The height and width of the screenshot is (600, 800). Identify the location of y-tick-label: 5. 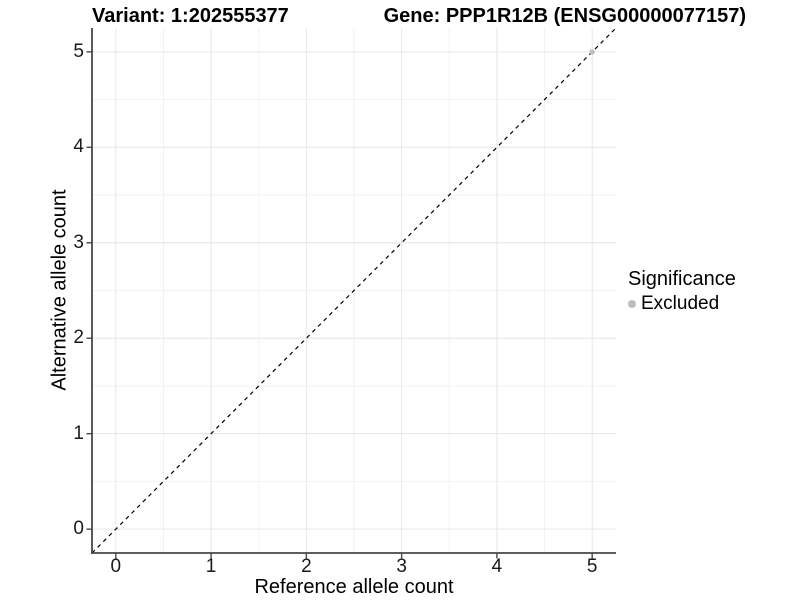
(78, 51).